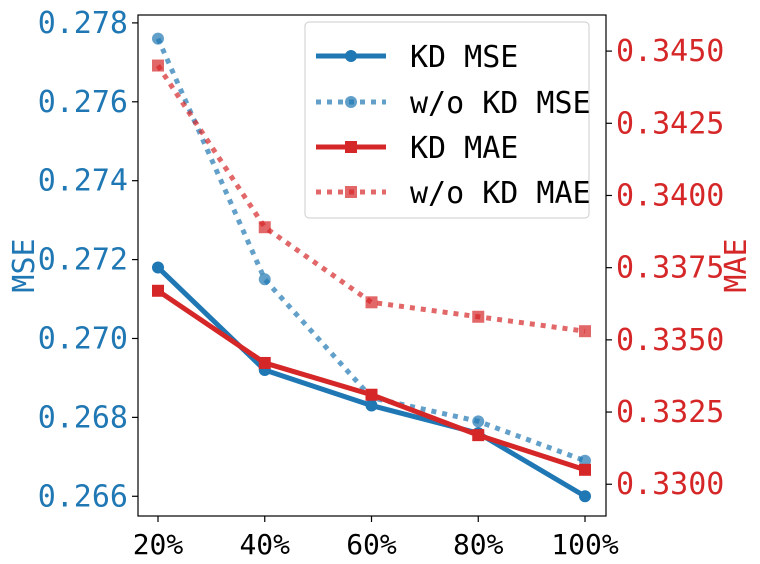  I want to click on left-tick-label: 0.268, so click(83, 417).